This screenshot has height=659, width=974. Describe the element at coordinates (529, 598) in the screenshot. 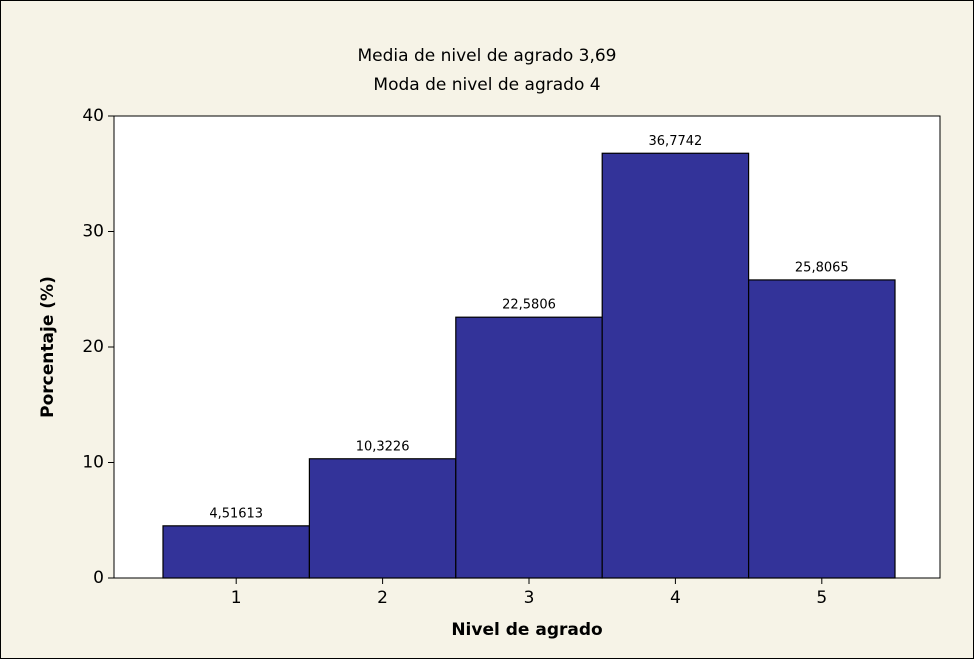

I see `x-tick-label: 3` at that location.